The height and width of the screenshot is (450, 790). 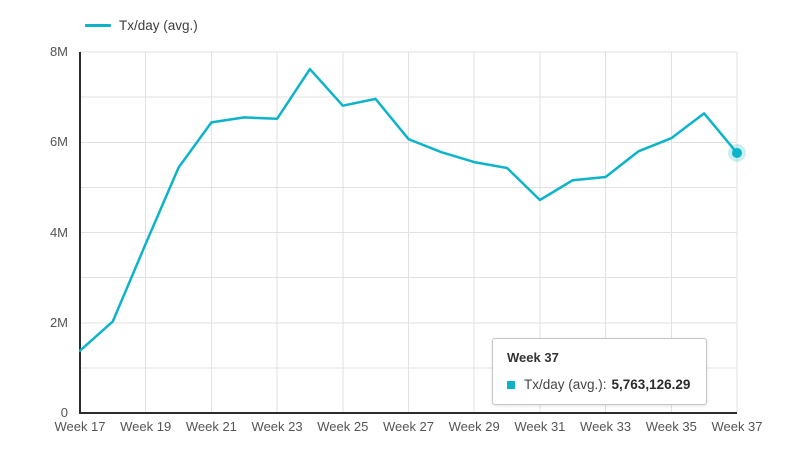 What do you see at coordinates (58, 142) in the screenshot?
I see `y-tick-label: 6M` at bounding box center [58, 142].